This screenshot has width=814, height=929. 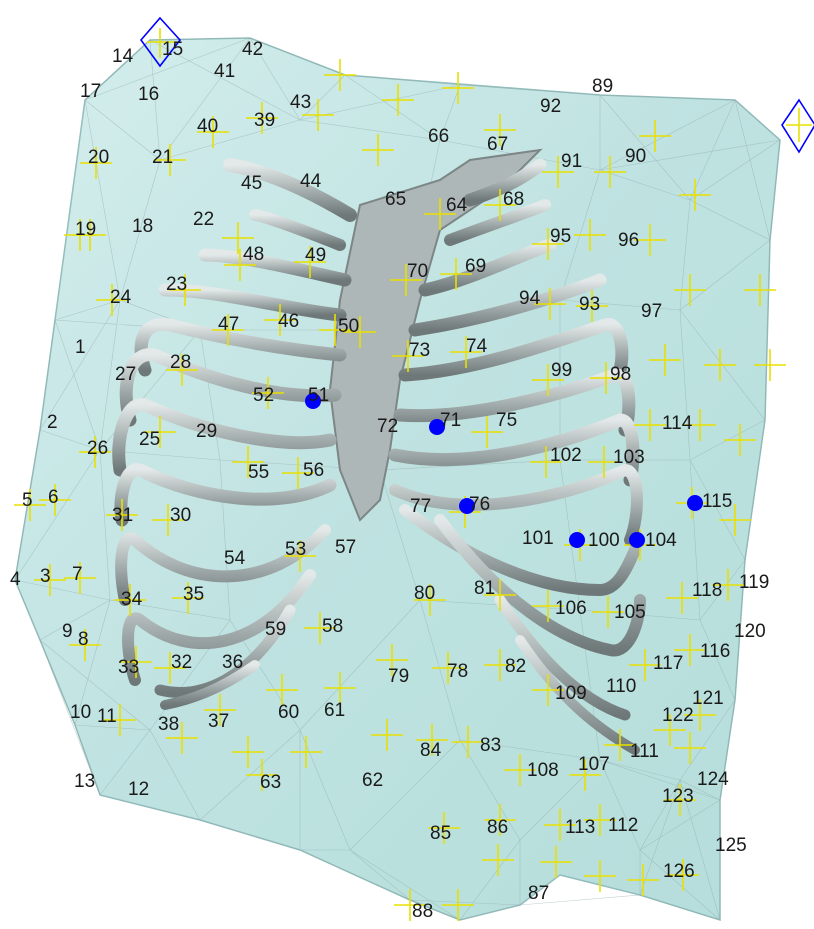 I want to click on landmark-label-53: 53, so click(x=295, y=549).